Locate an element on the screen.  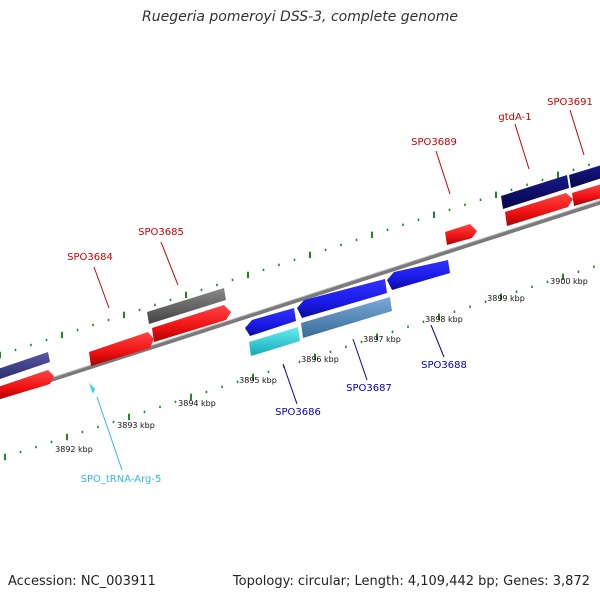
gene-label-spo3686: SPO3686 is located at coordinates (298, 412).